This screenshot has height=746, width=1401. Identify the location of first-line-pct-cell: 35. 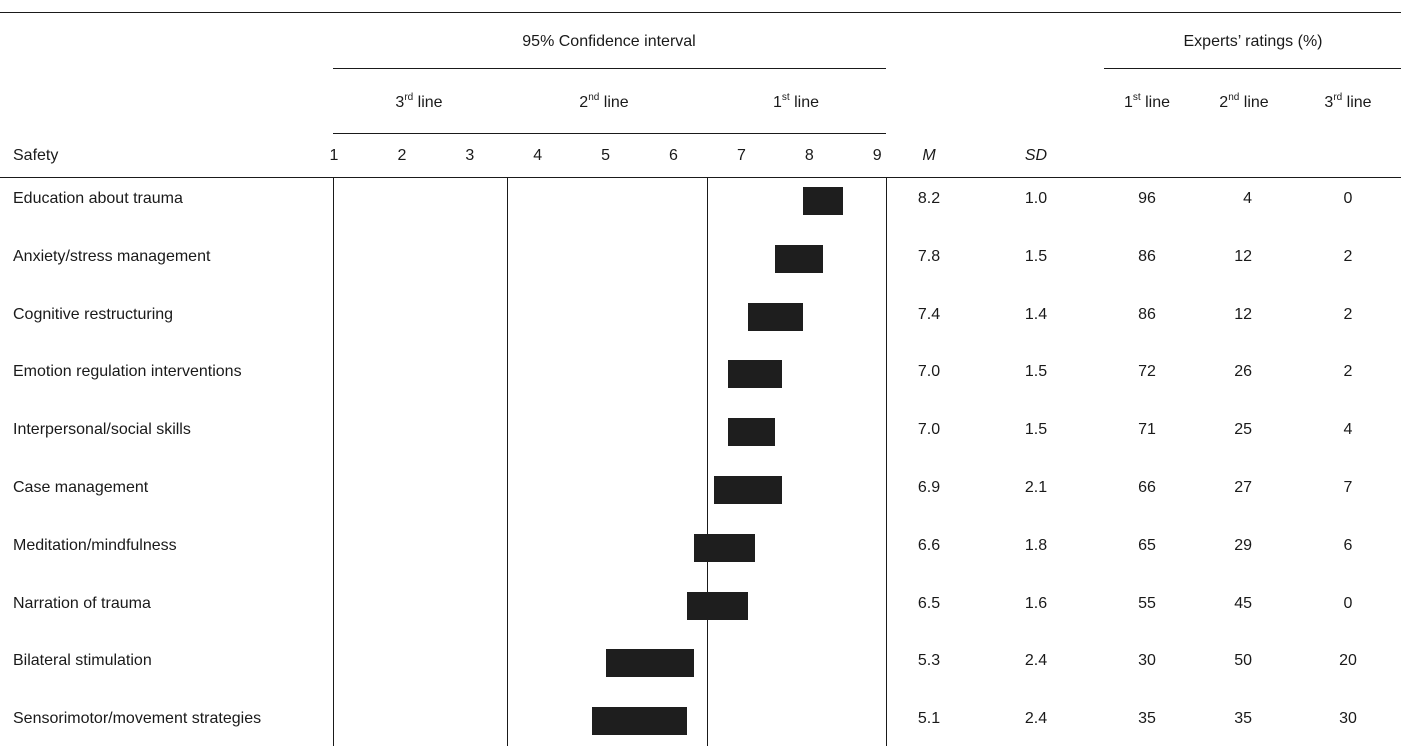
(1147, 719).